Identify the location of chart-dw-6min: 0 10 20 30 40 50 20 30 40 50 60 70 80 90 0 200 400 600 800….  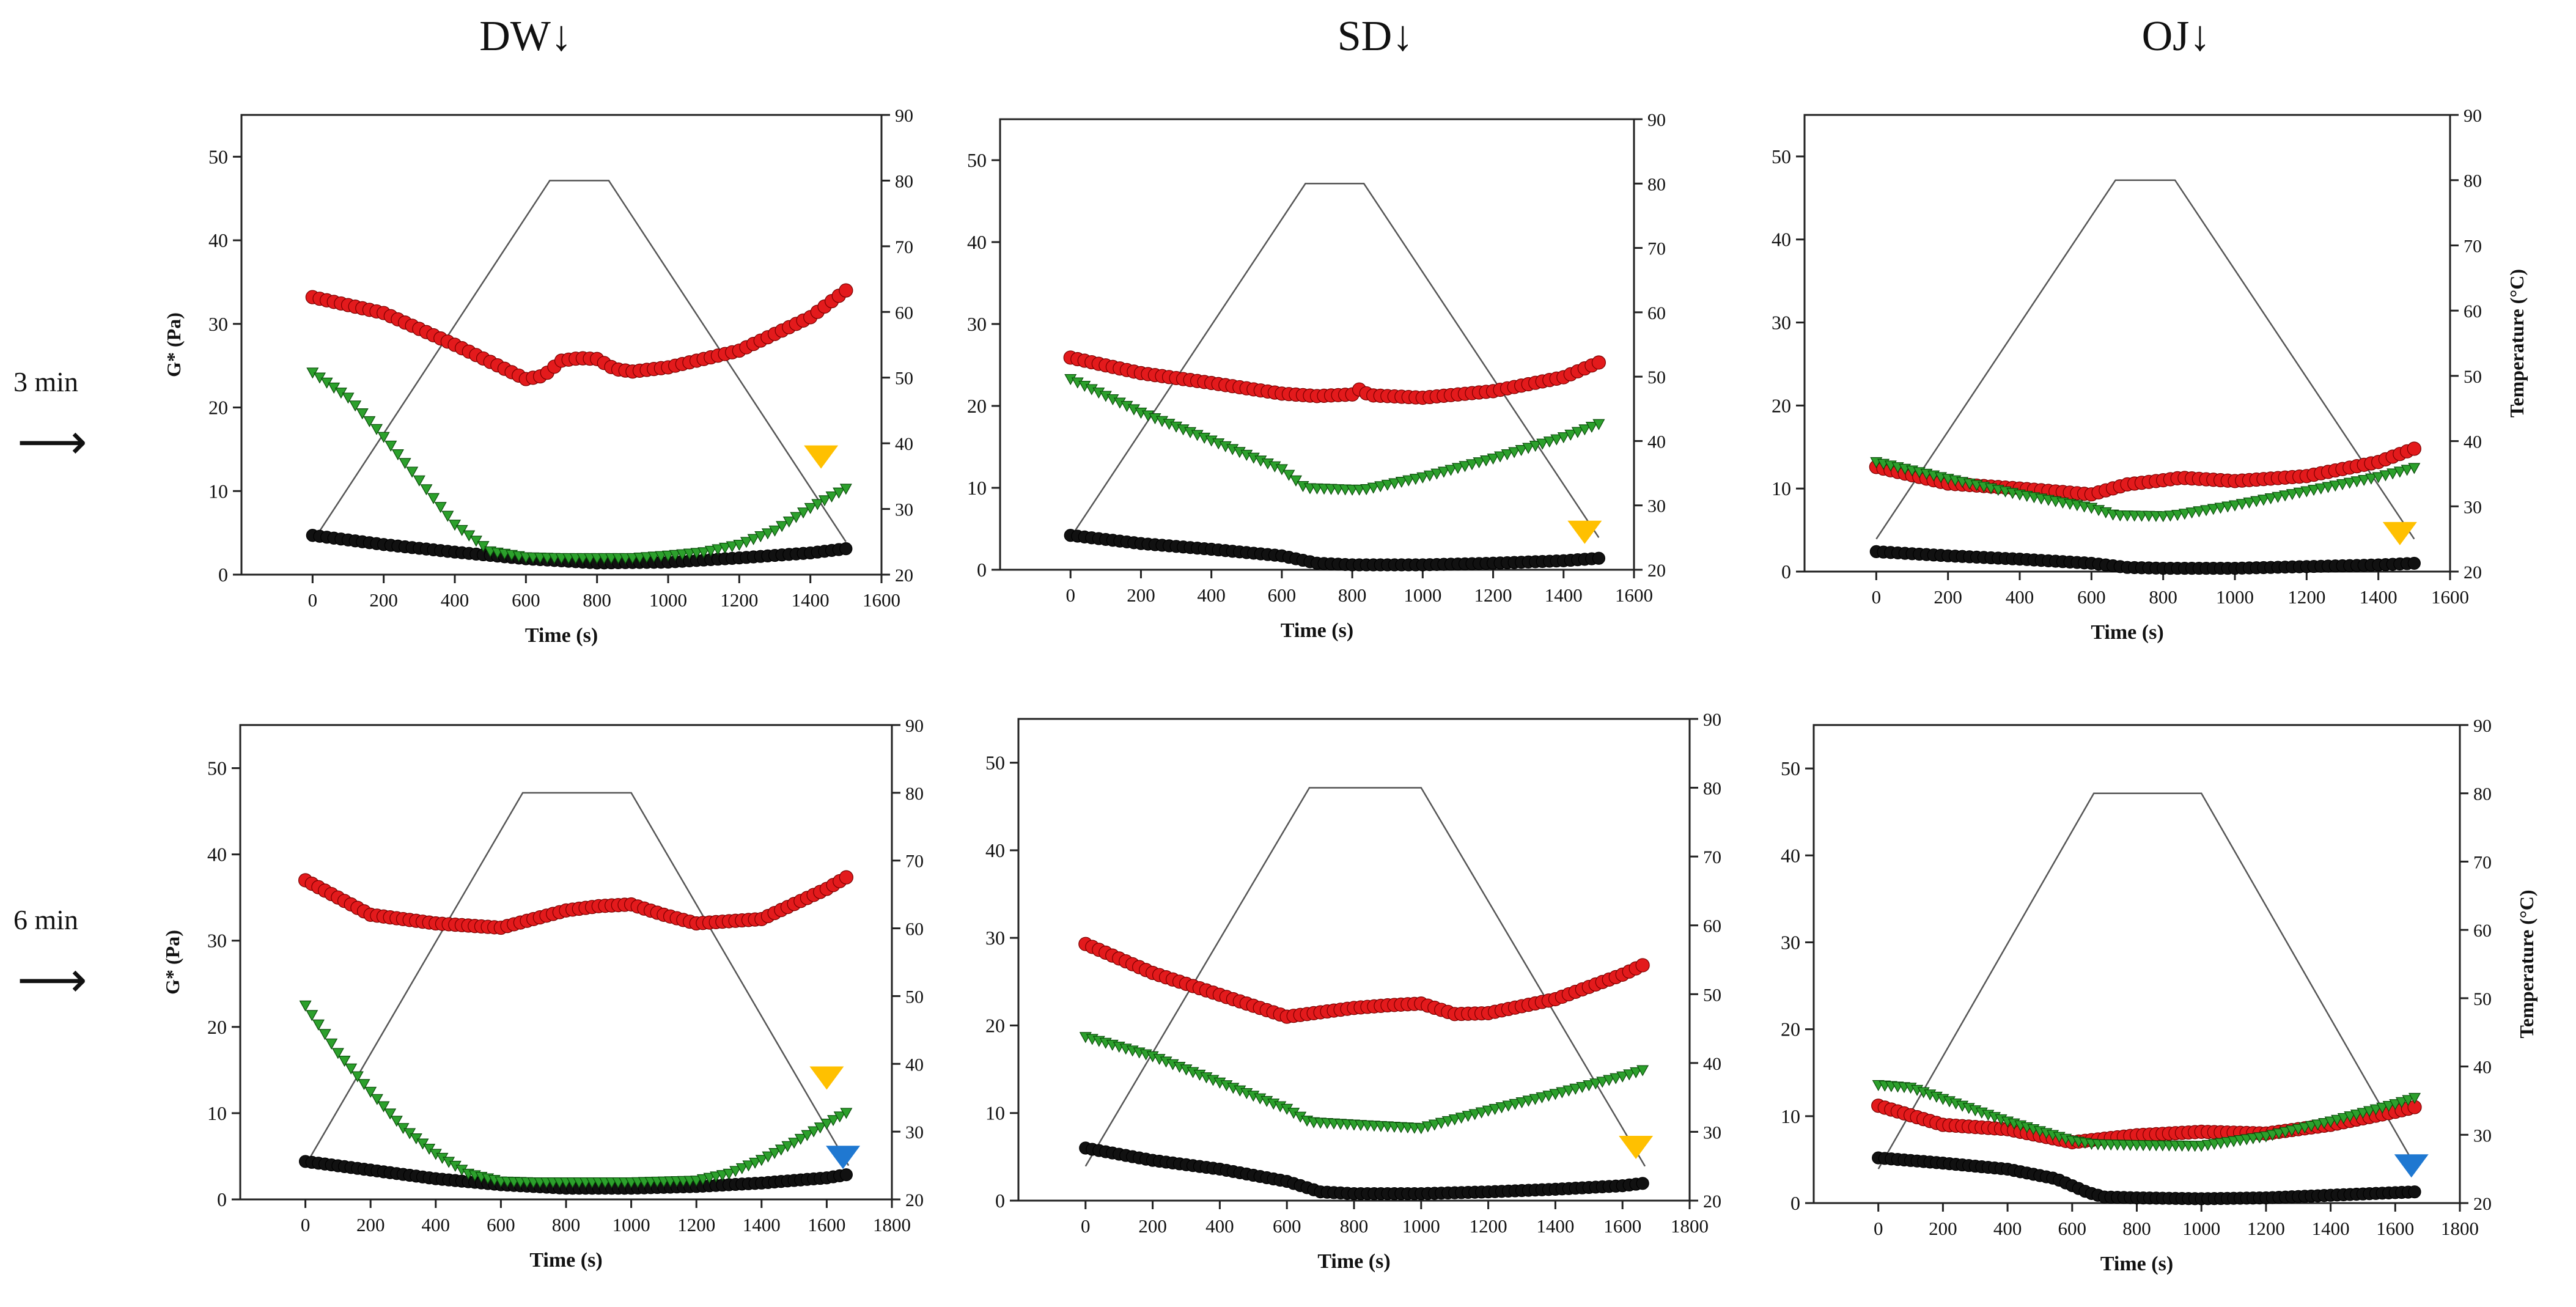
(542, 994).